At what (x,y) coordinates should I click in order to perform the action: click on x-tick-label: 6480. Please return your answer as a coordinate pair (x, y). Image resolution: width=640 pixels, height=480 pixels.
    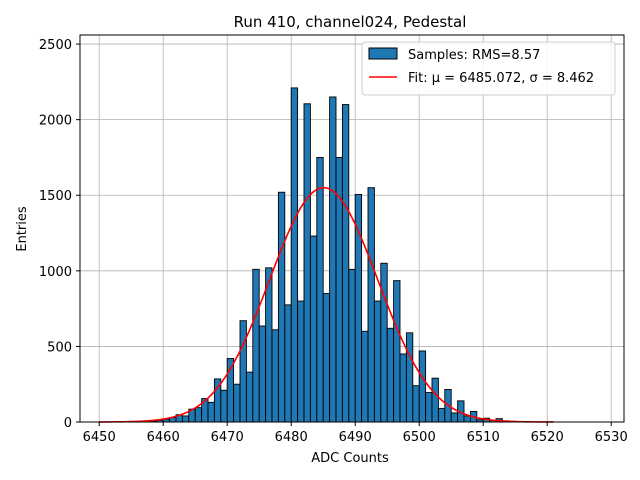
    Looking at the image, I should click on (291, 437).